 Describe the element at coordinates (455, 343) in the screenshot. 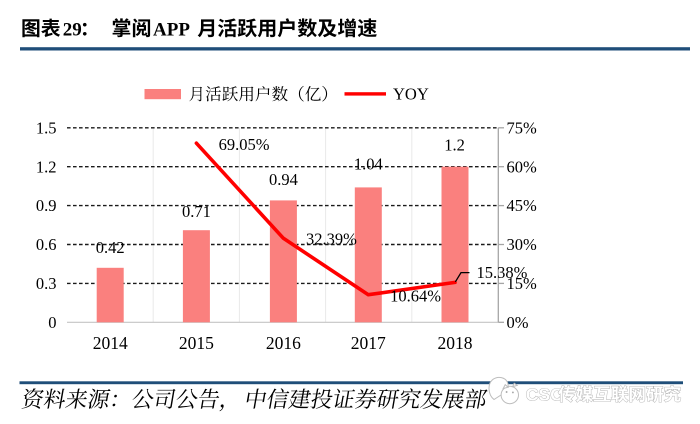

I see `svg-text: 2018` at that location.